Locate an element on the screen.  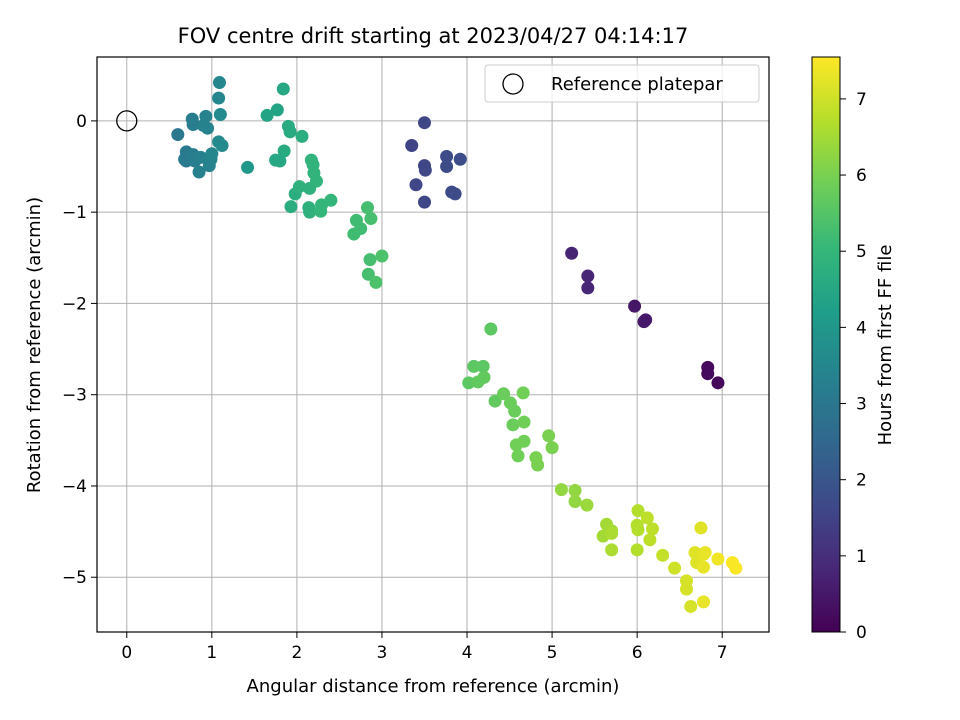
x-tick-label: 4 is located at coordinates (467, 653).